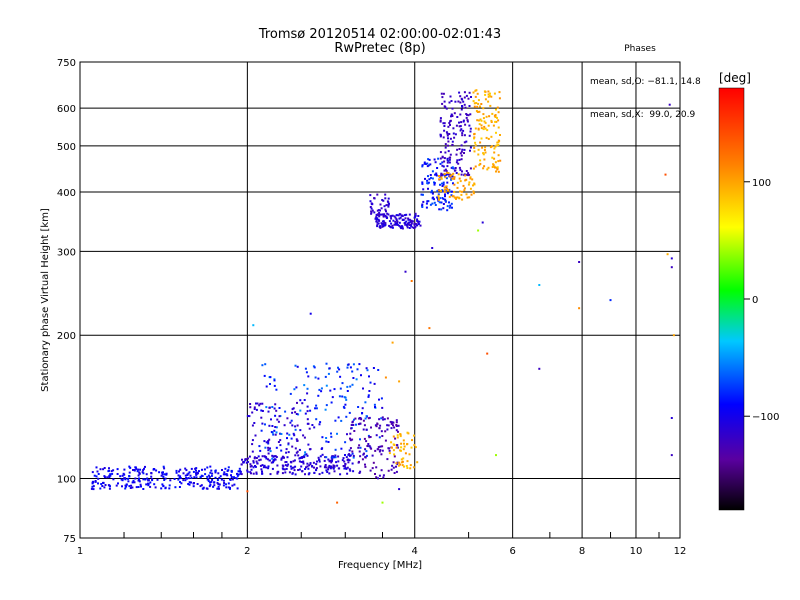  Describe the element at coordinates (247, 551) in the screenshot. I see `x-tick-label: 2` at that location.